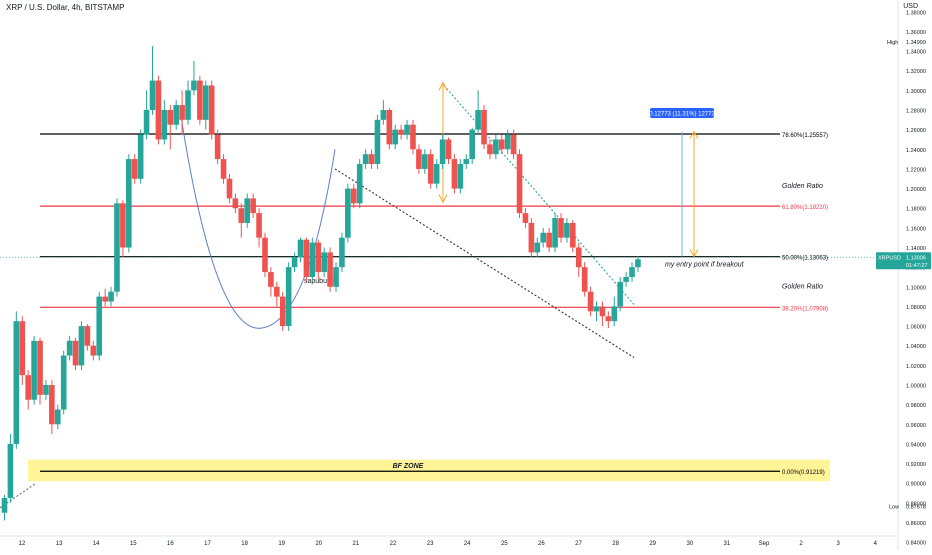  Describe the element at coordinates (805, 208) in the screenshot. I see `fib-level-label: 61.80%(1.18210)` at that location.